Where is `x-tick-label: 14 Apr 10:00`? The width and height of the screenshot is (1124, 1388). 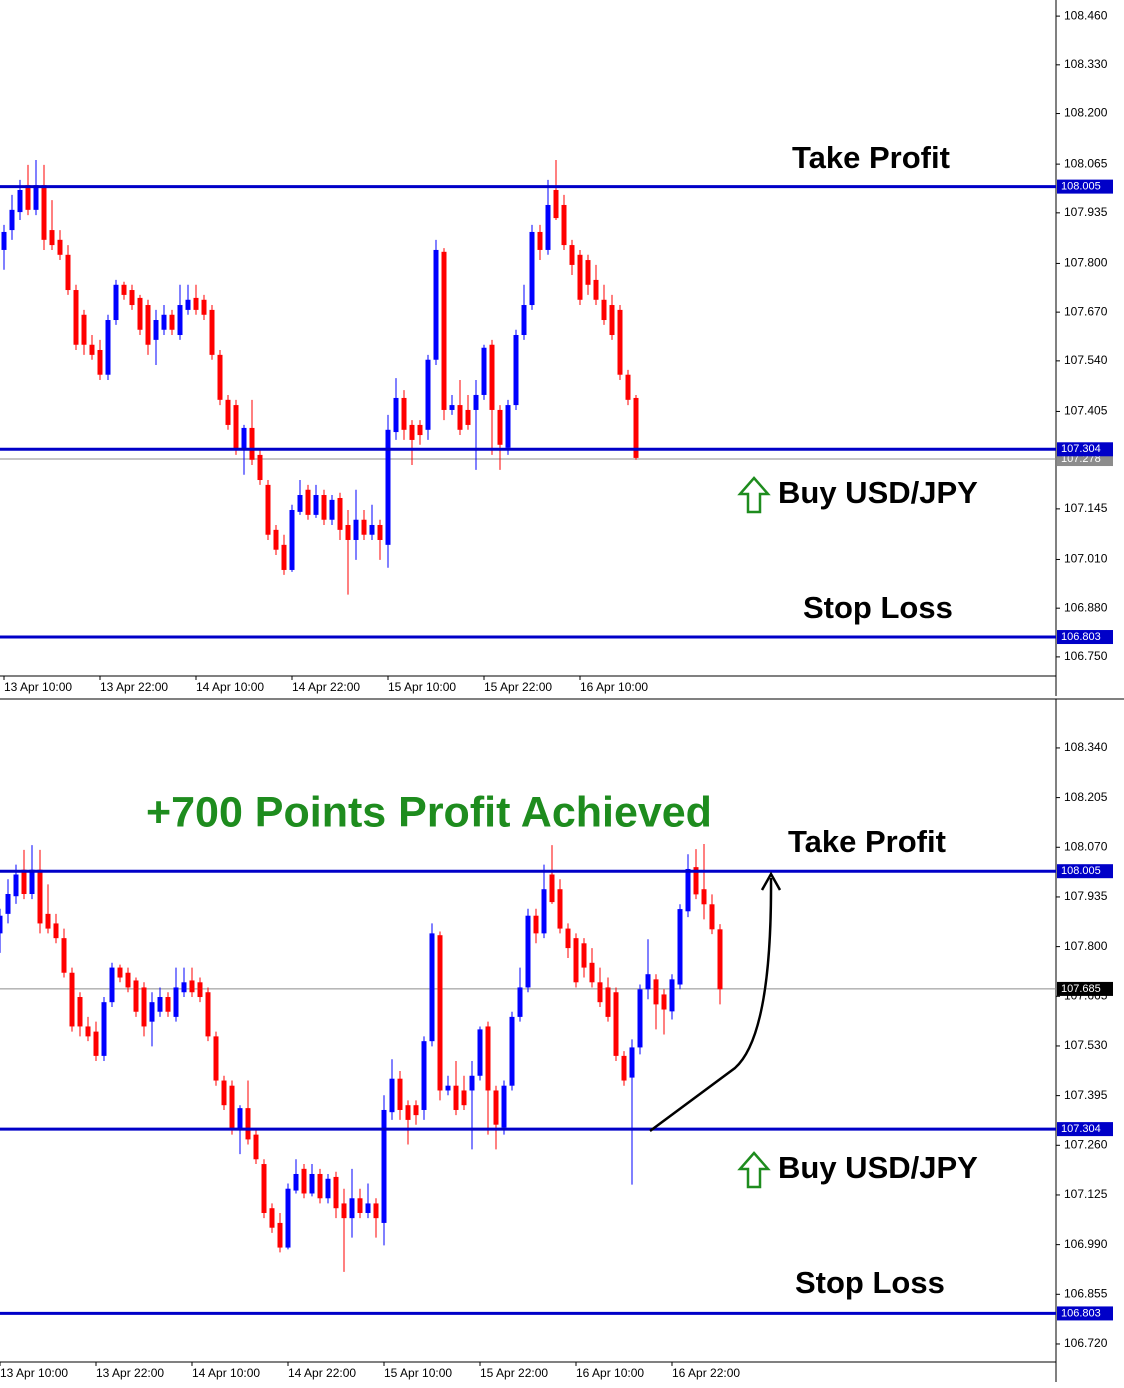 x-tick-label: 14 Apr 10:00 is located at coordinates (226, 1373).